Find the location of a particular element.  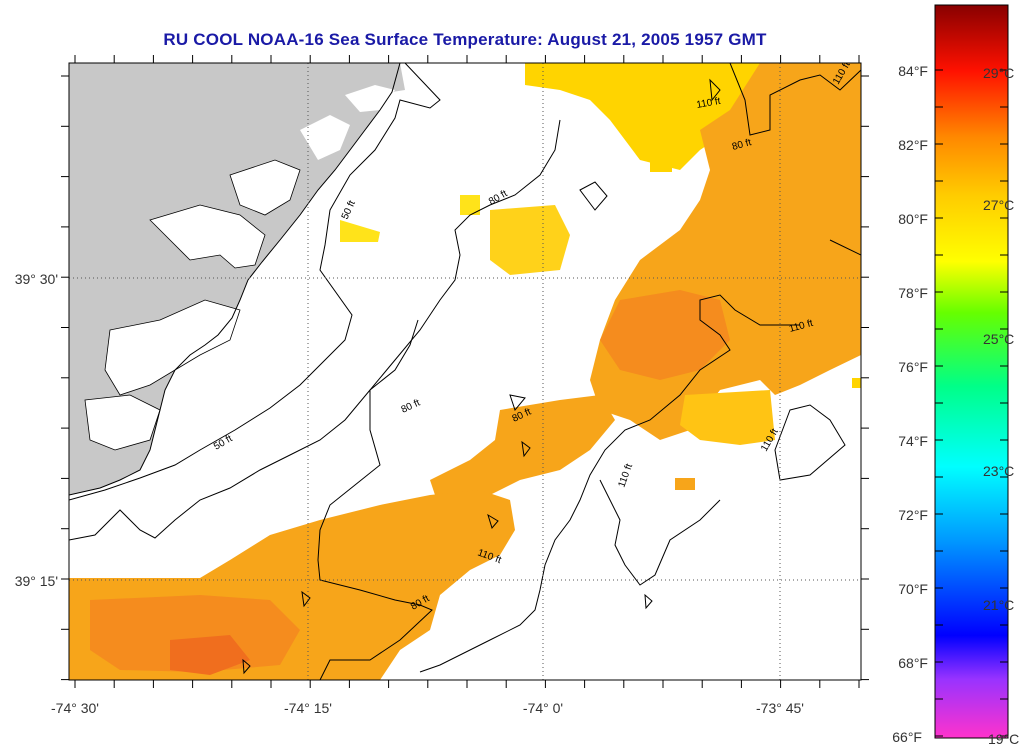

c-label-27: 27°C is located at coordinates (998, 205).